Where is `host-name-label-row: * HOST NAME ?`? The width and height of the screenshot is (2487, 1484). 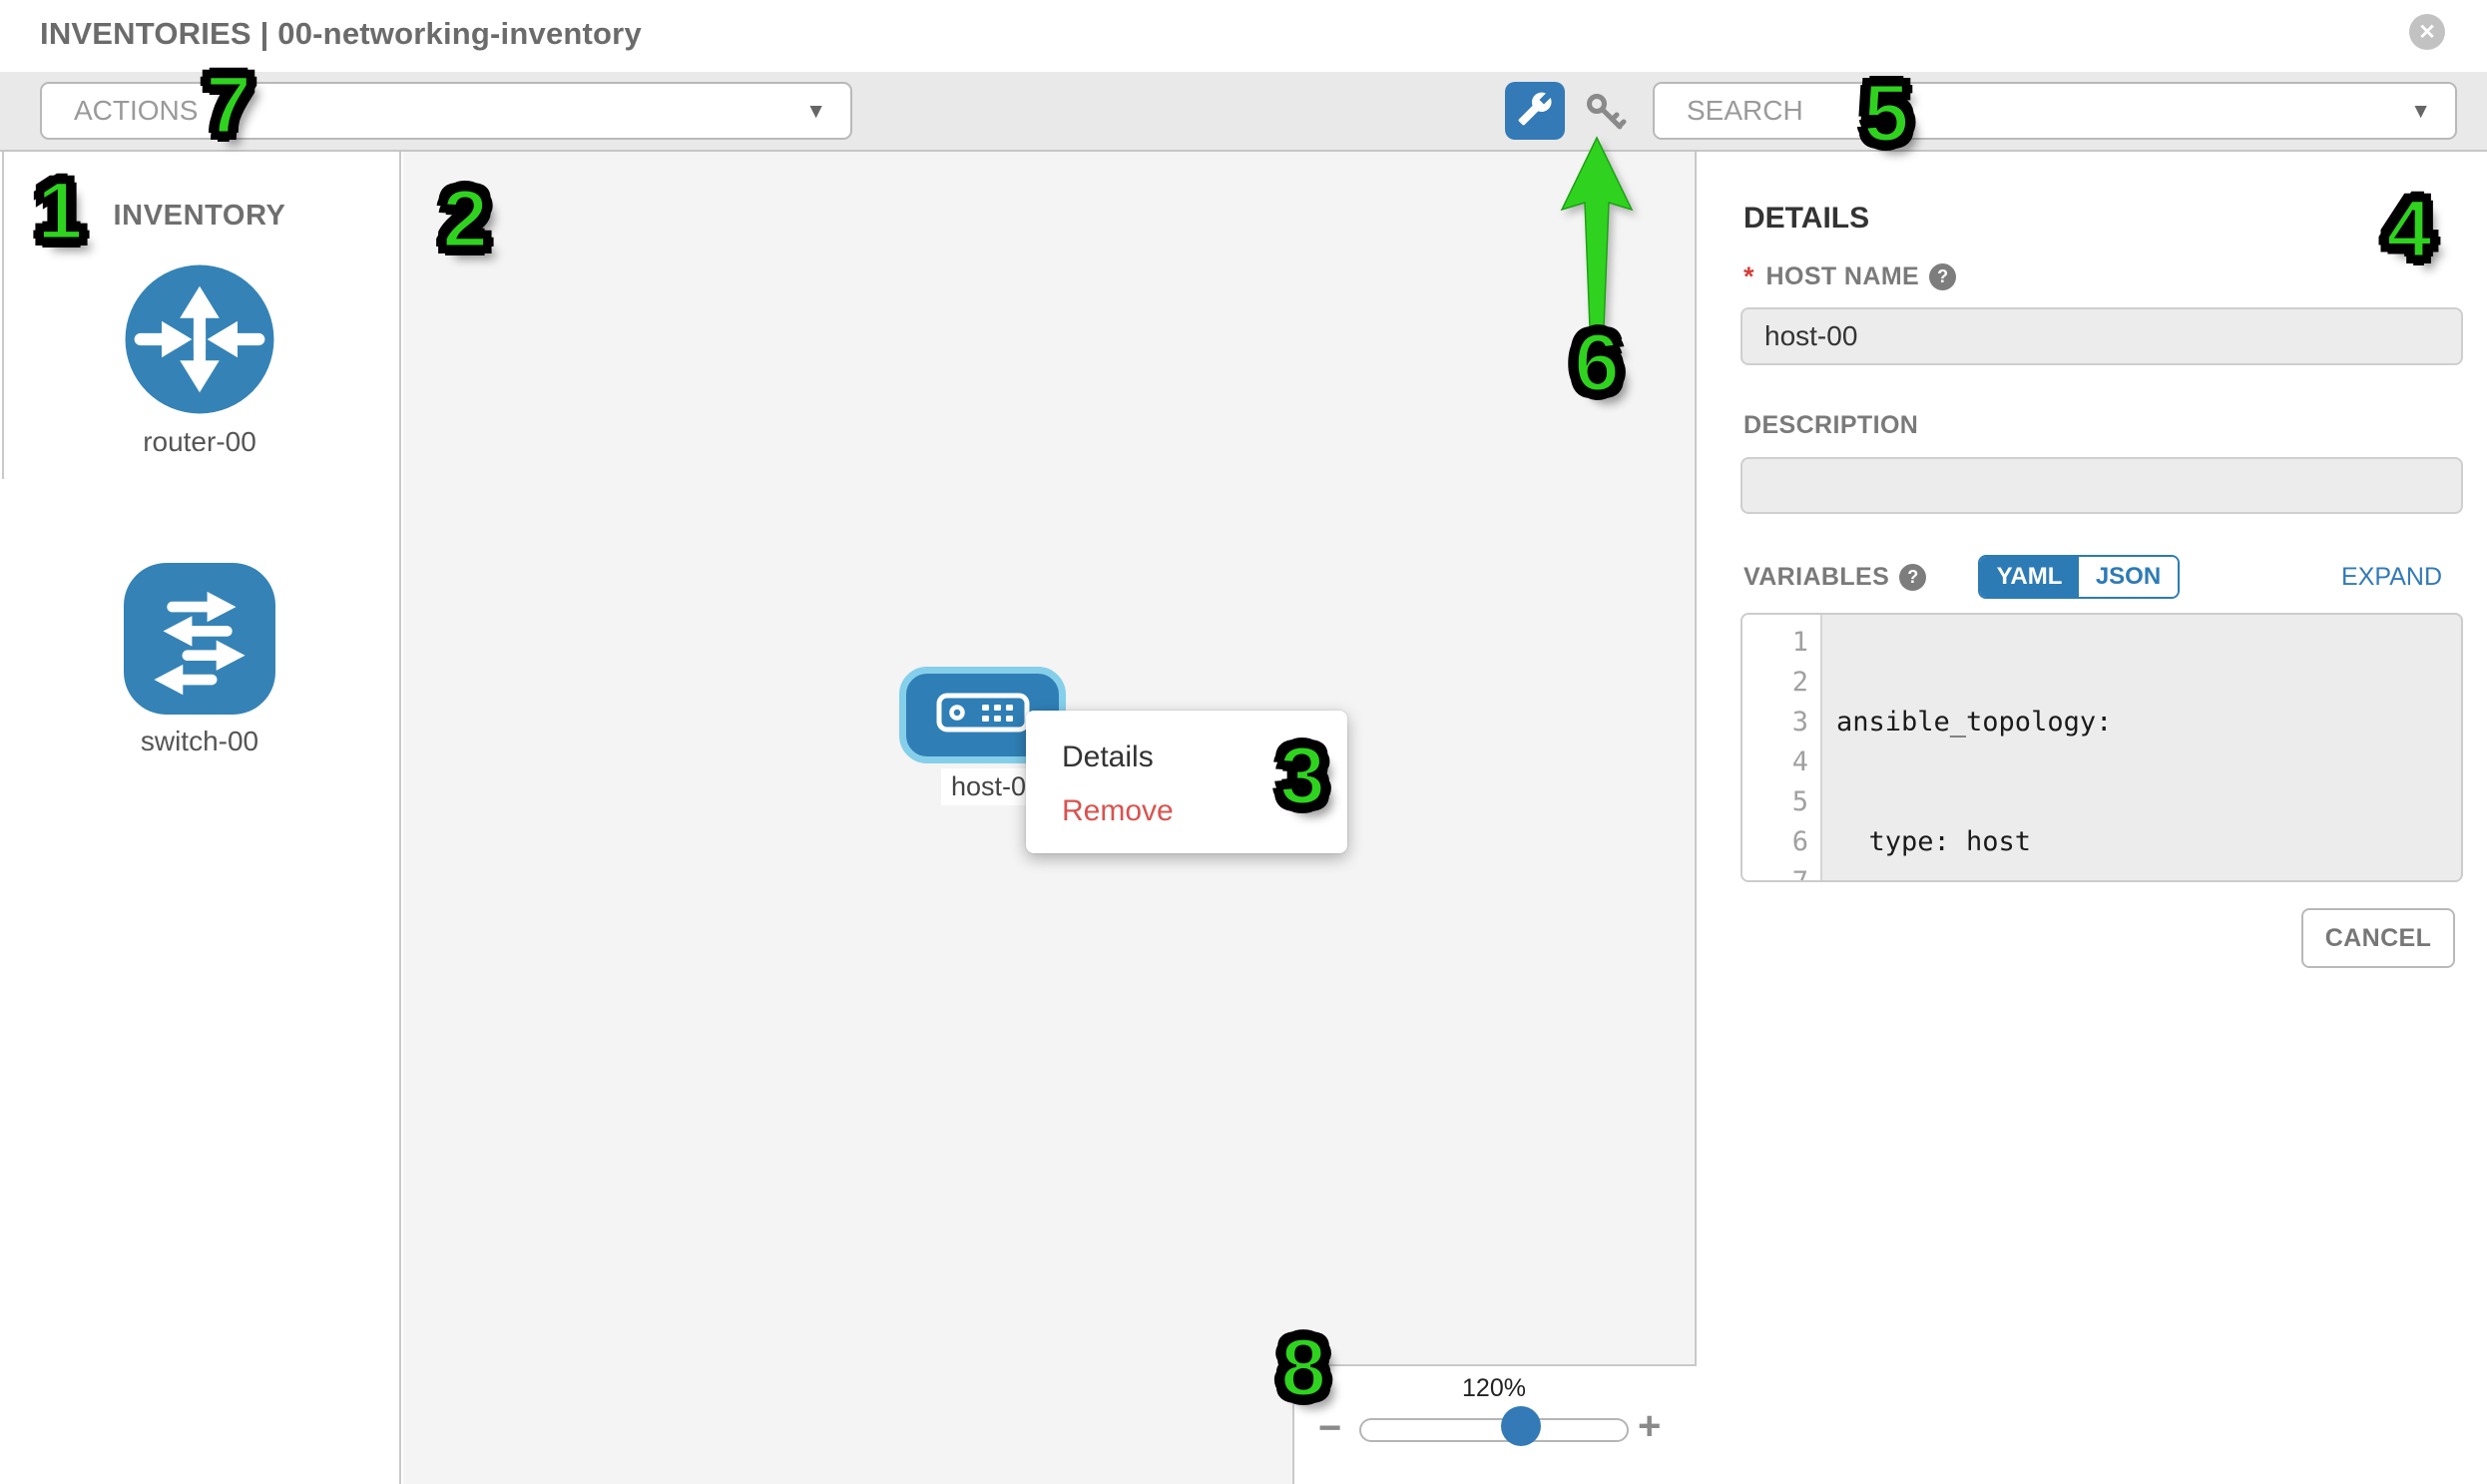
host-name-label-row: * HOST NAME ? is located at coordinates (1850, 276).